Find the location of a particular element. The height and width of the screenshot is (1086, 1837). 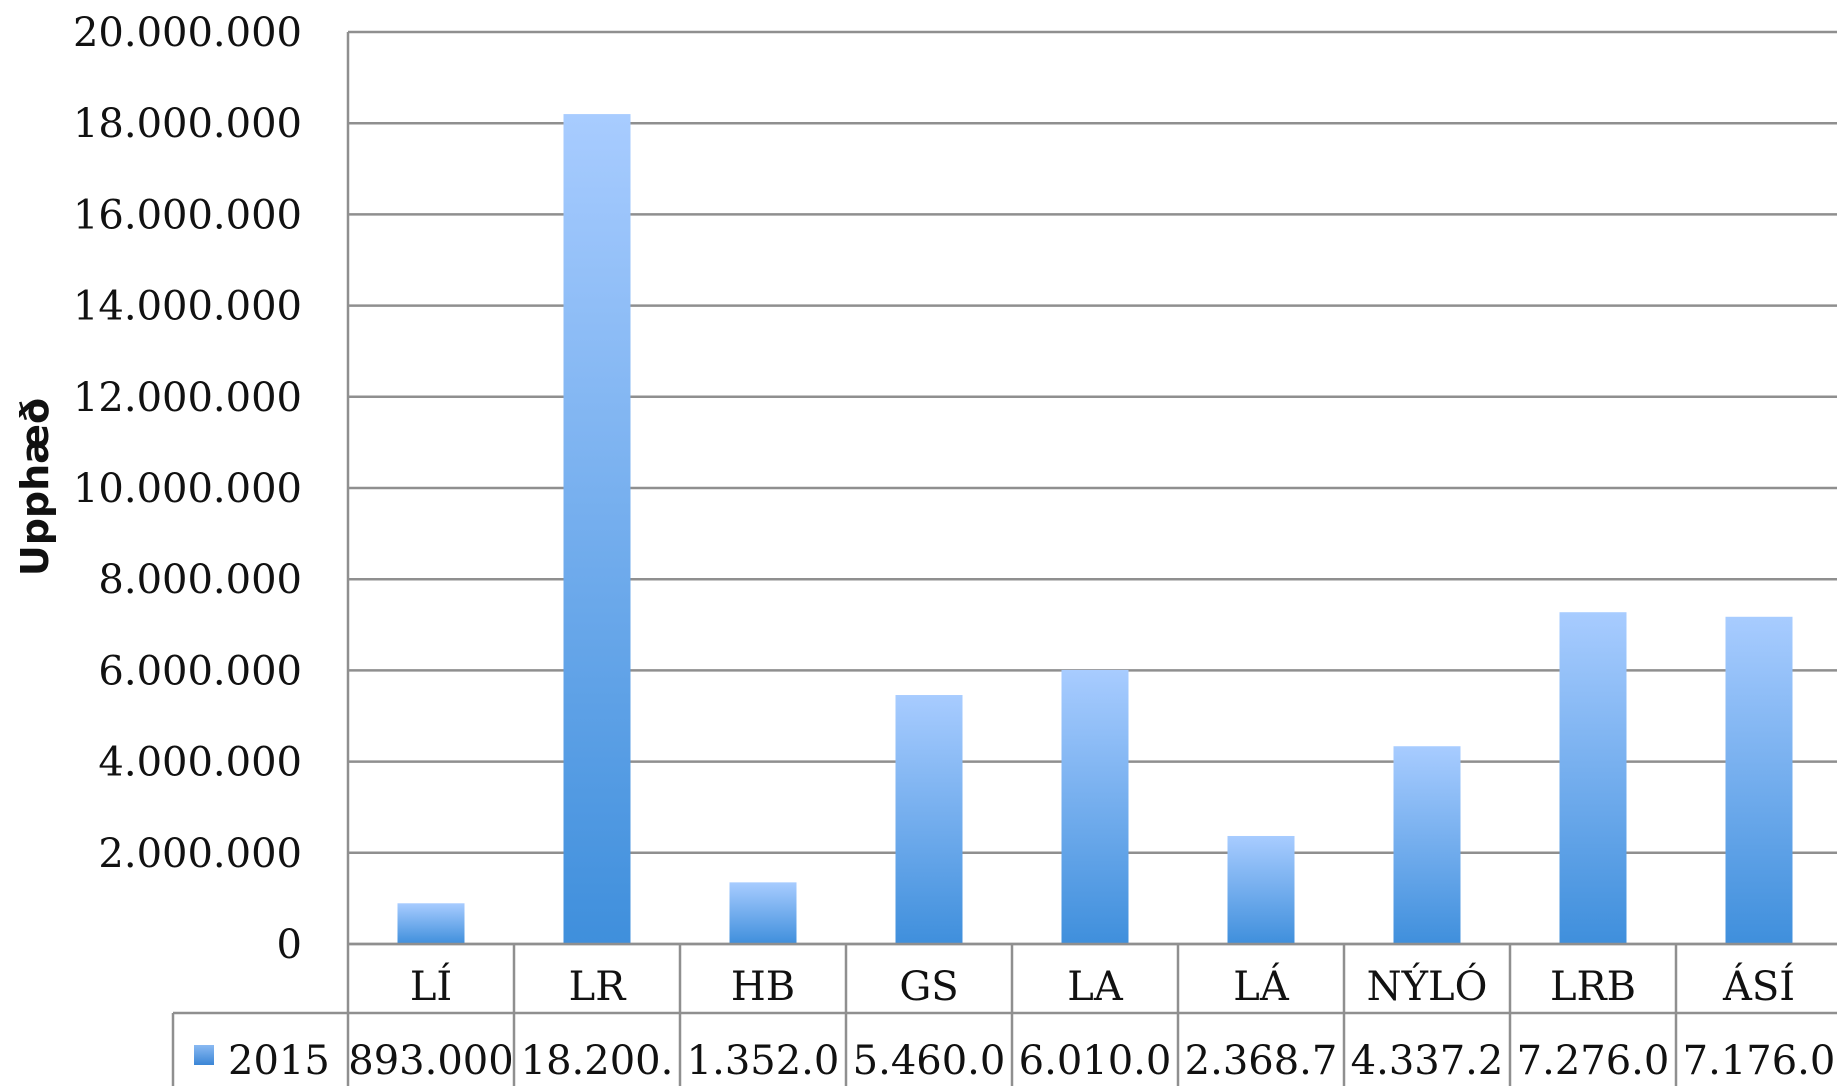

y-axis-label: Upphæð is located at coordinates (35, 487).